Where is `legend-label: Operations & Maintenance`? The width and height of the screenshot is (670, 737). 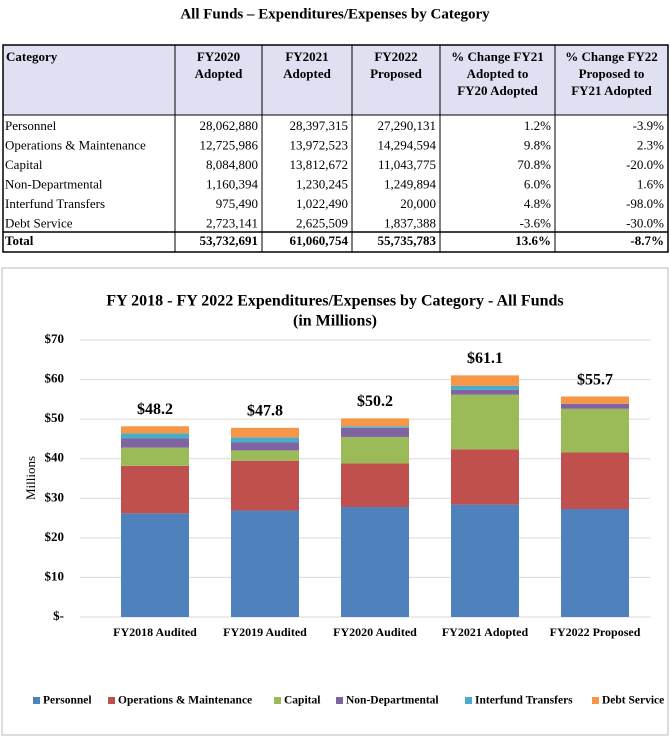 legend-label: Operations & Maintenance is located at coordinates (185, 701).